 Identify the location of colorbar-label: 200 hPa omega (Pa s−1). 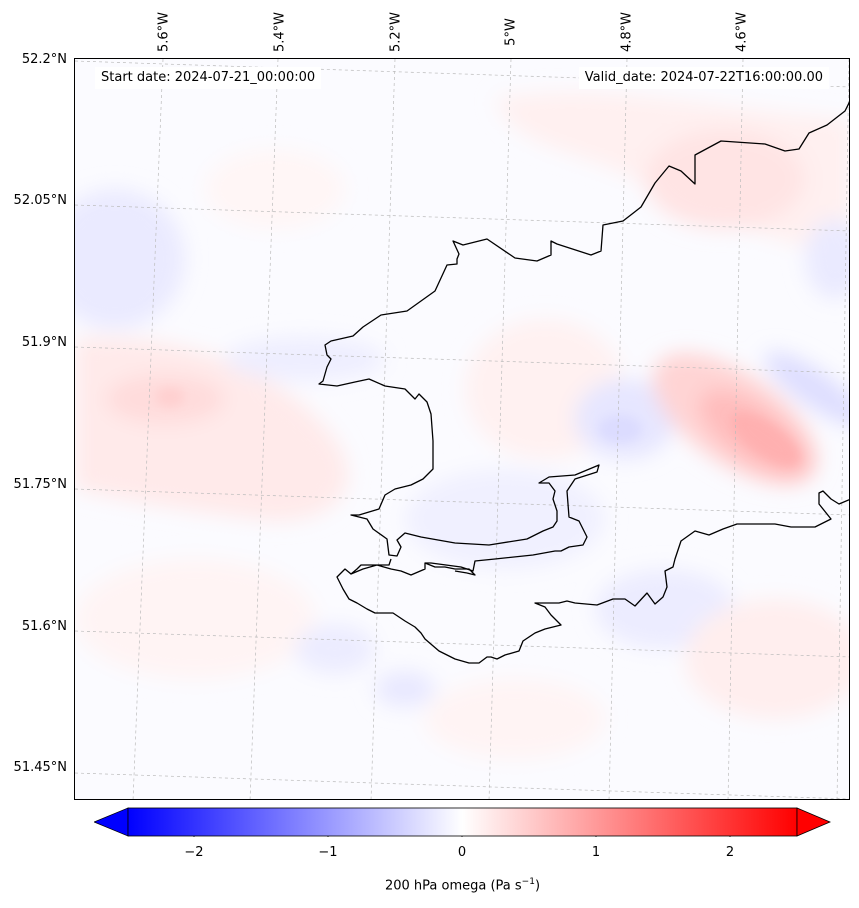
(429, 885).